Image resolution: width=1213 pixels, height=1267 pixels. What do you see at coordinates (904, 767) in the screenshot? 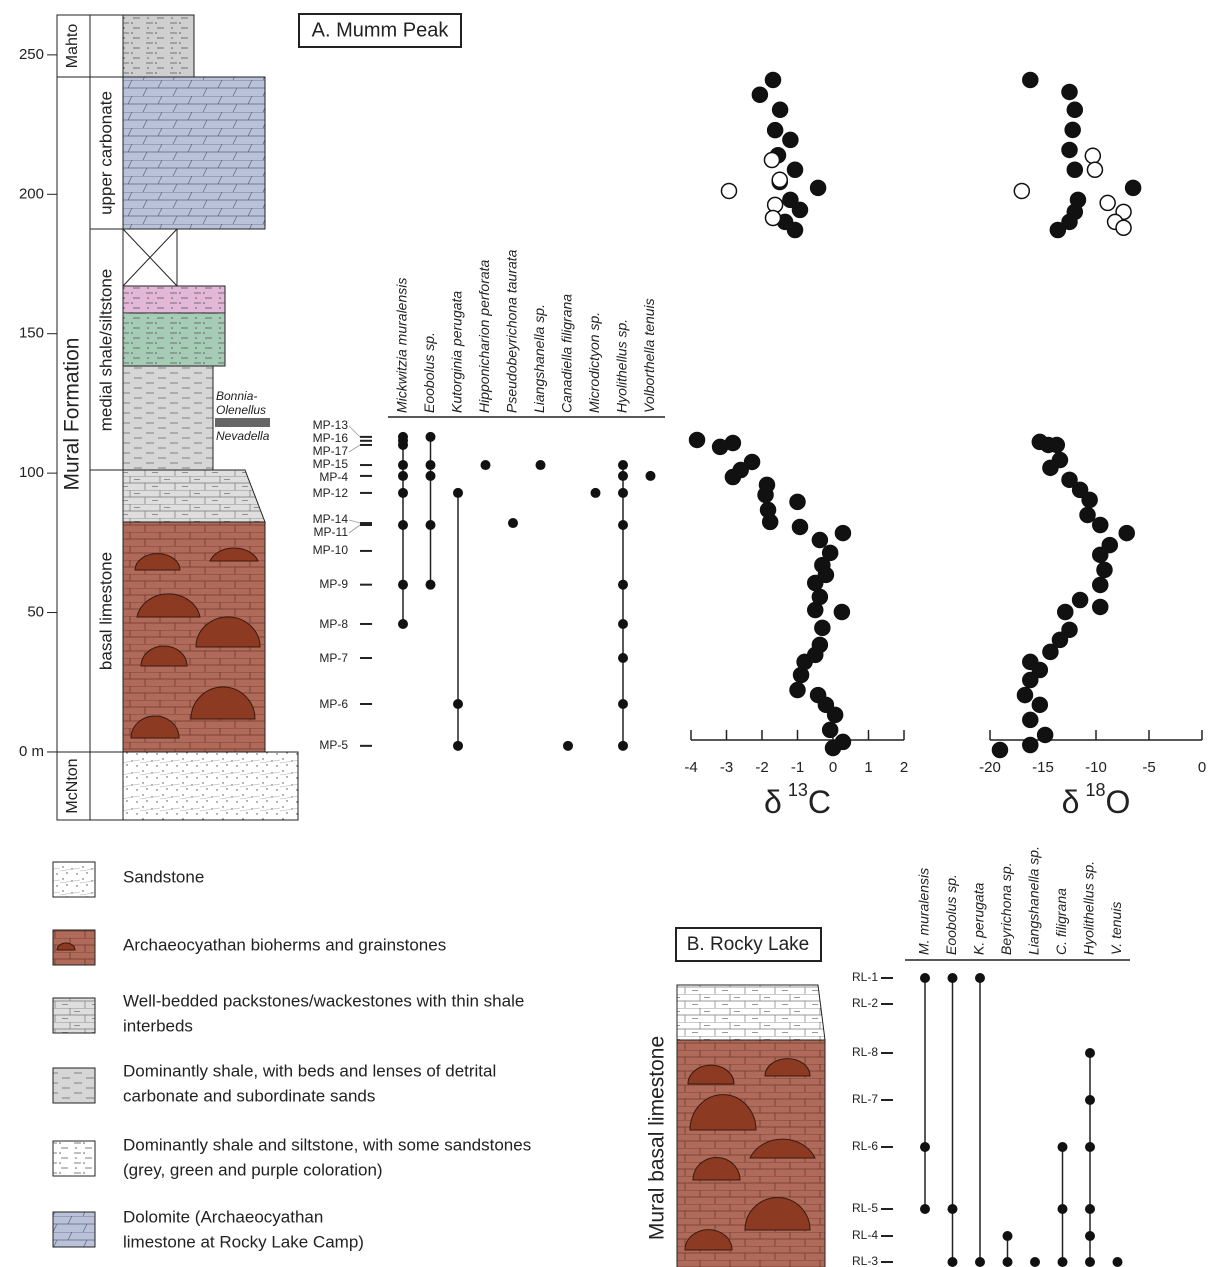
I see `x-tick-label: 2` at bounding box center [904, 767].